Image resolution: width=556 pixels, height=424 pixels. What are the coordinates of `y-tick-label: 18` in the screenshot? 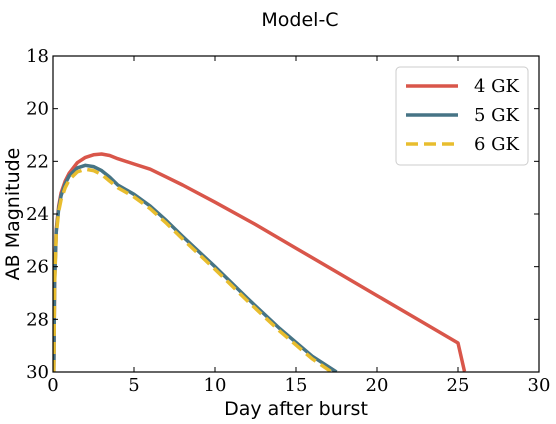 It's located at (37, 56).